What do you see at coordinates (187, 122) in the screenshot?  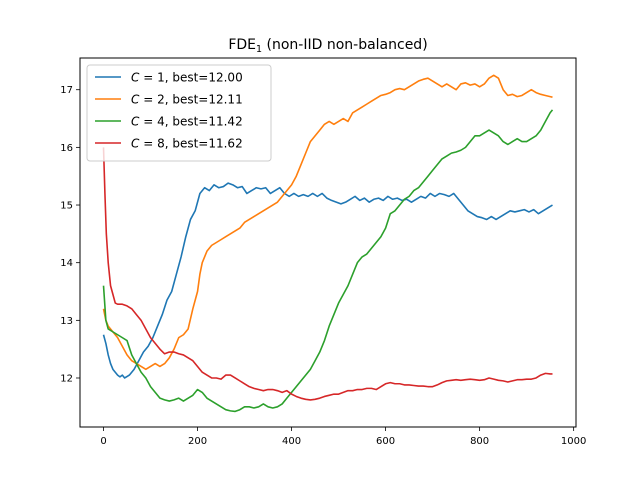 I see `legend-label: C = 4, best=11.42` at bounding box center [187, 122].